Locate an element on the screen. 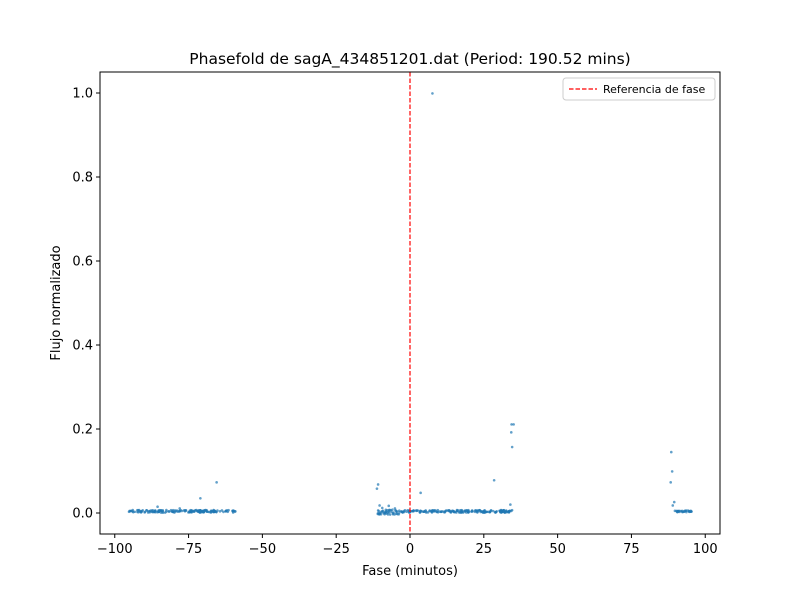  x-tick-label: 0 is located at coordinates (410, 549).